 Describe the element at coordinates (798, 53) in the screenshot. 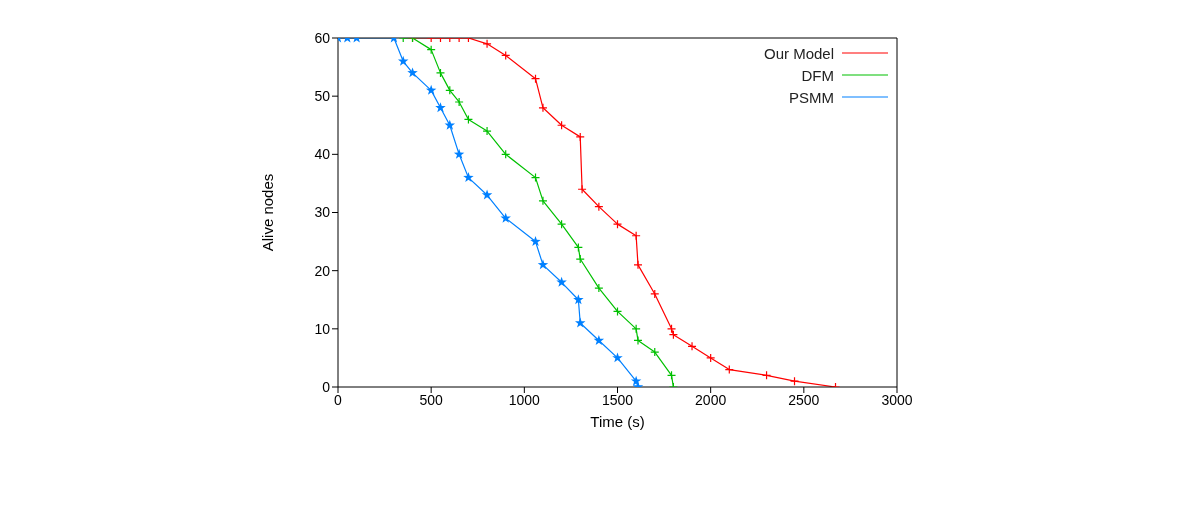

I see `legend-label: Our Model` at that location.